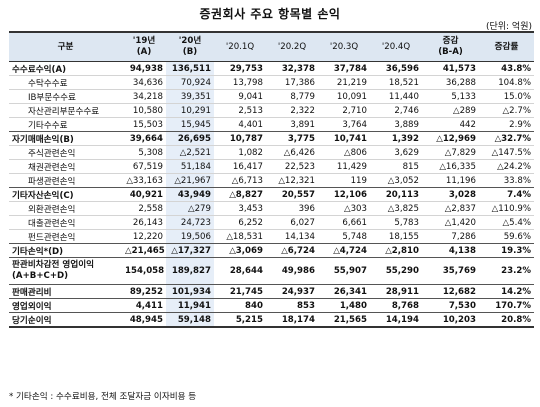  I want to click on cell-2020: 15,945, so click(190, 124).